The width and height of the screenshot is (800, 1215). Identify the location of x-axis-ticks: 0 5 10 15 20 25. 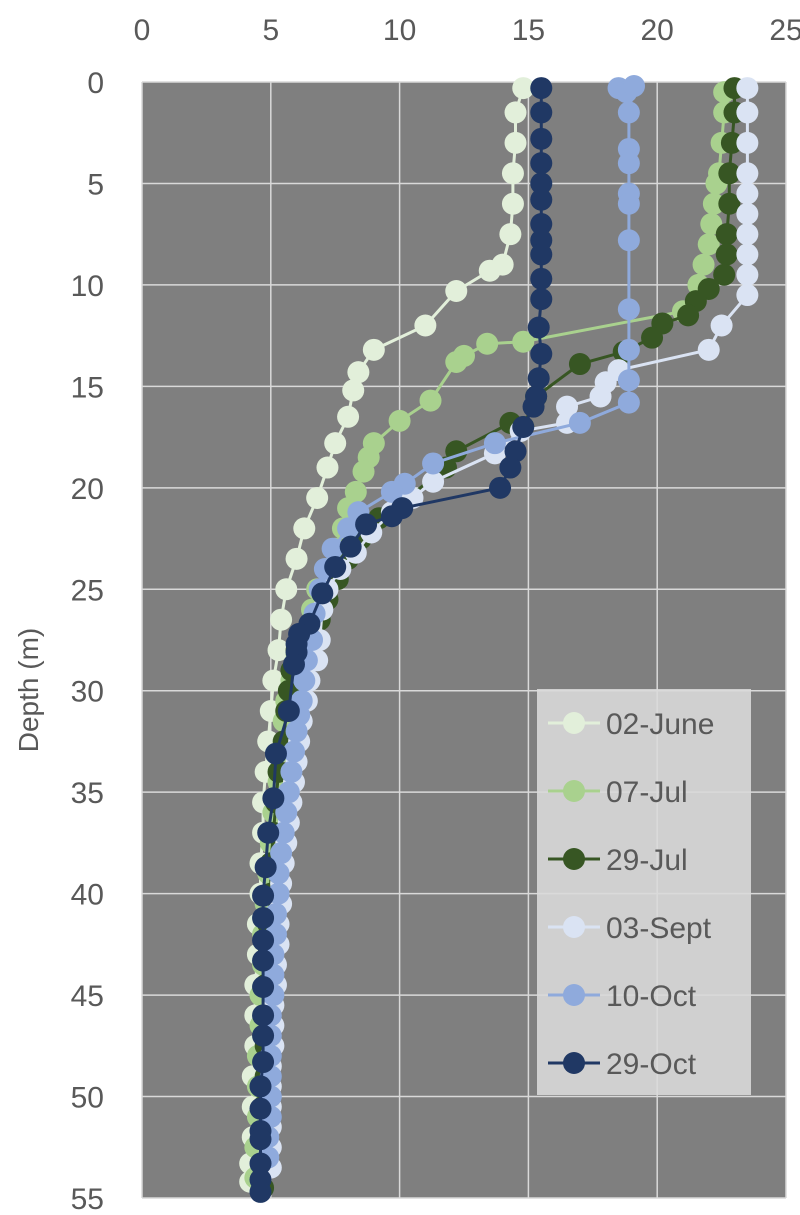
(467, 30).